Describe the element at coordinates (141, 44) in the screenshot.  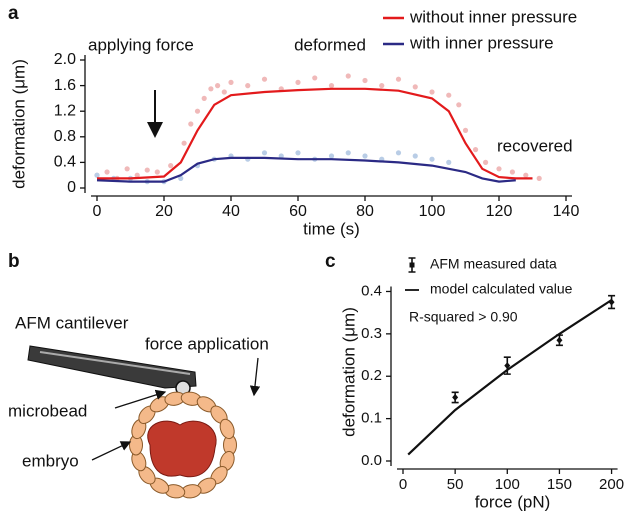
I see `annotation: applying force` at that location.